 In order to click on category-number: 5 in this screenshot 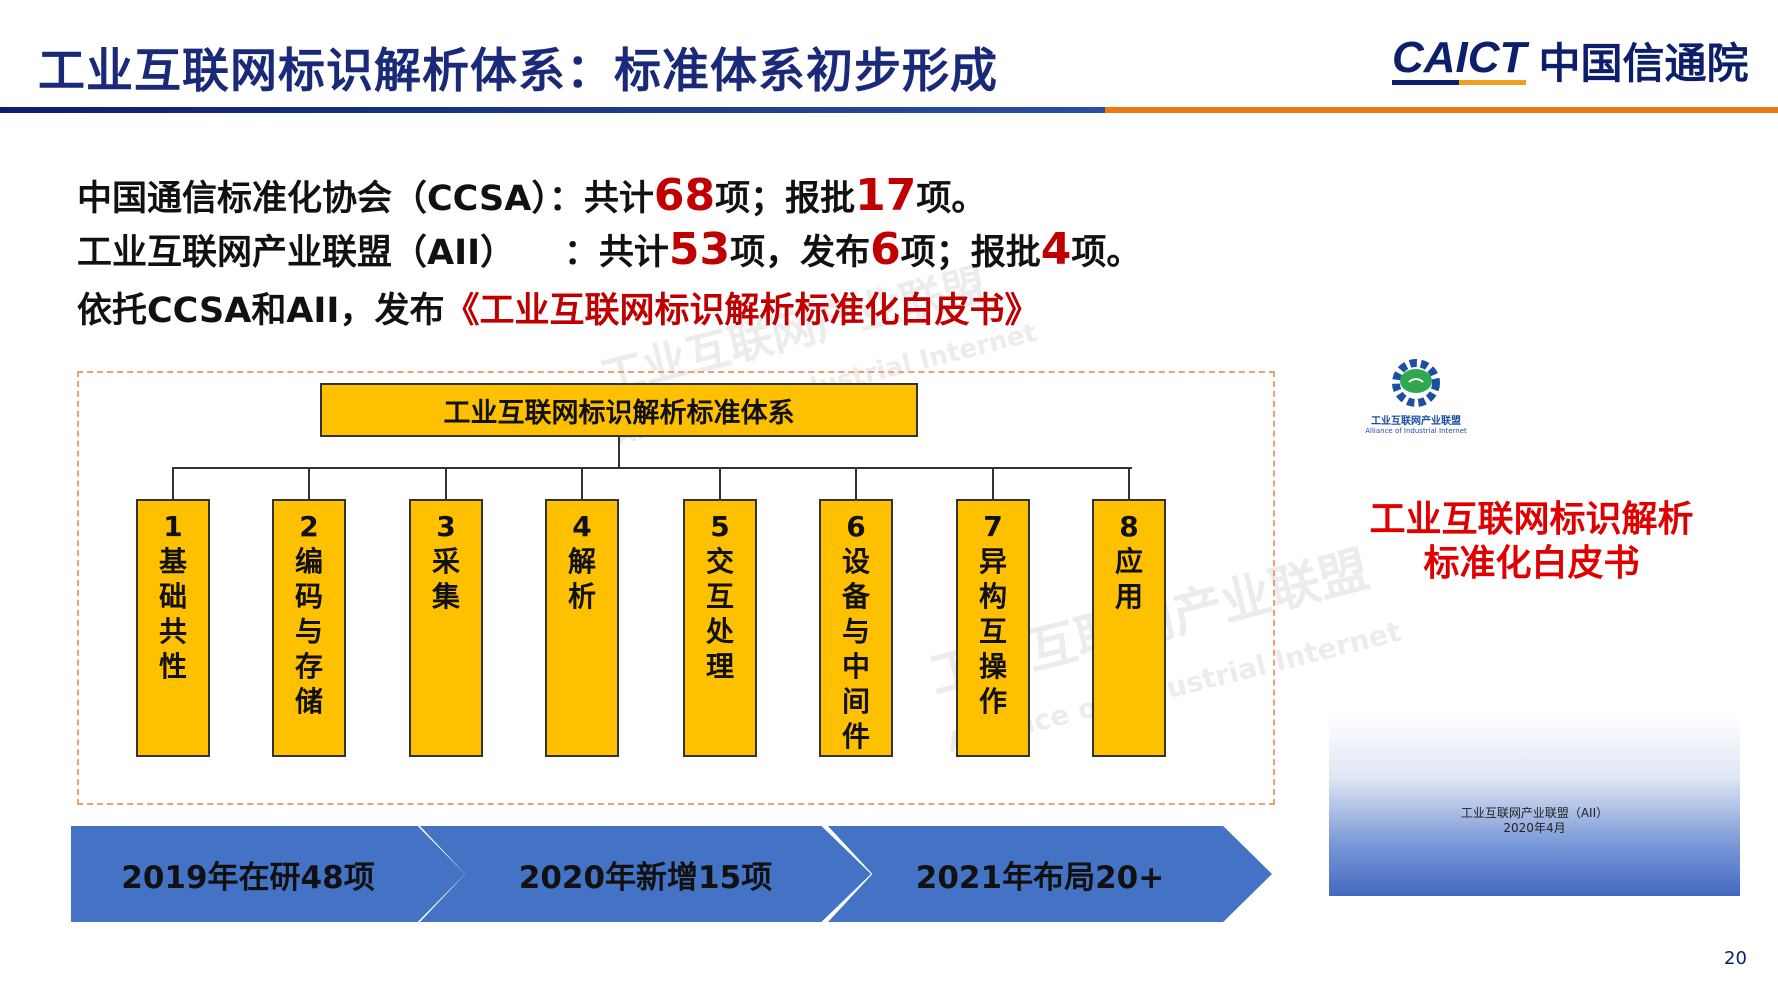, I will do `click(720, 526)`.